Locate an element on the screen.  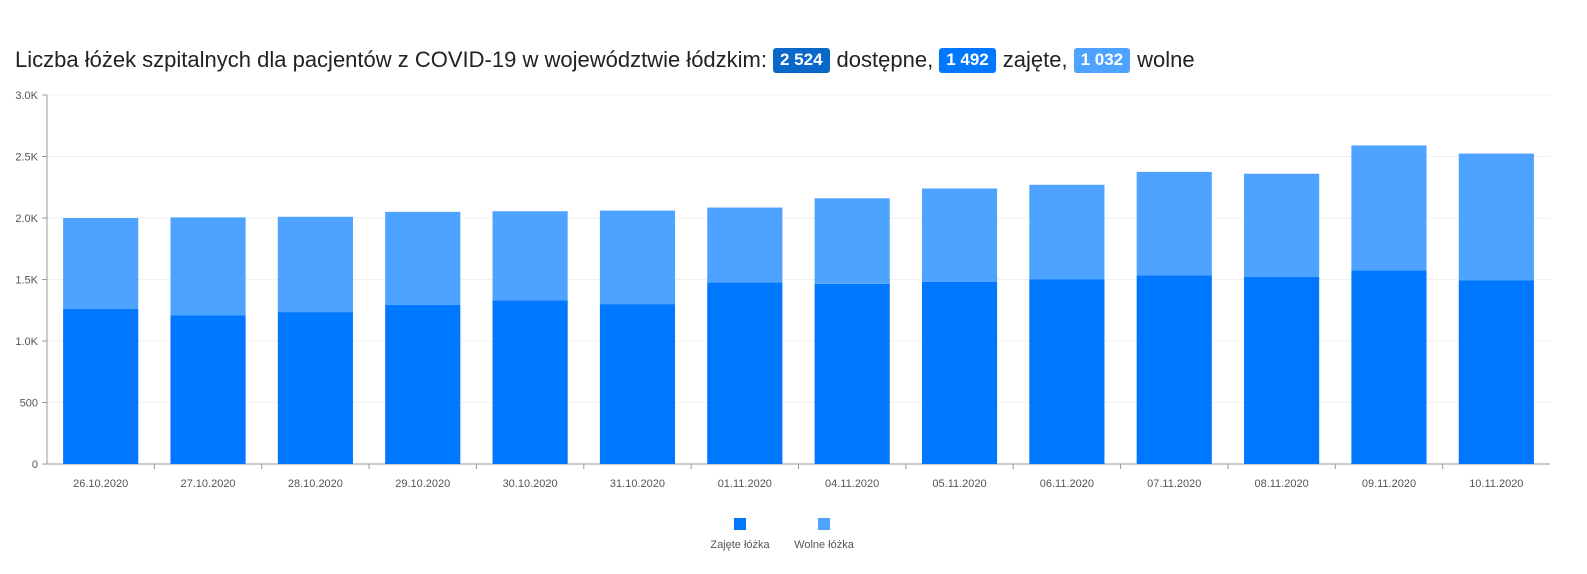
x-tick-label: 04.11.2020 is located at coordinates (852, 484).